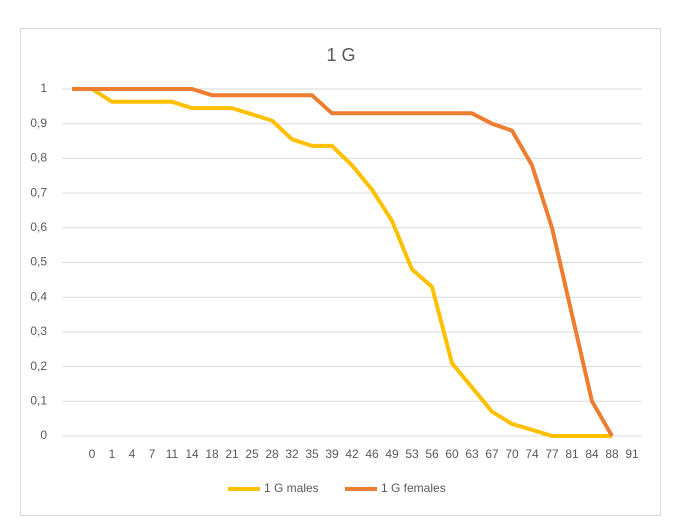  What do you see at coordinates (612, 454) in the screenshot?
I see `x-tick-label: 88` at bounding box center [612, 454].